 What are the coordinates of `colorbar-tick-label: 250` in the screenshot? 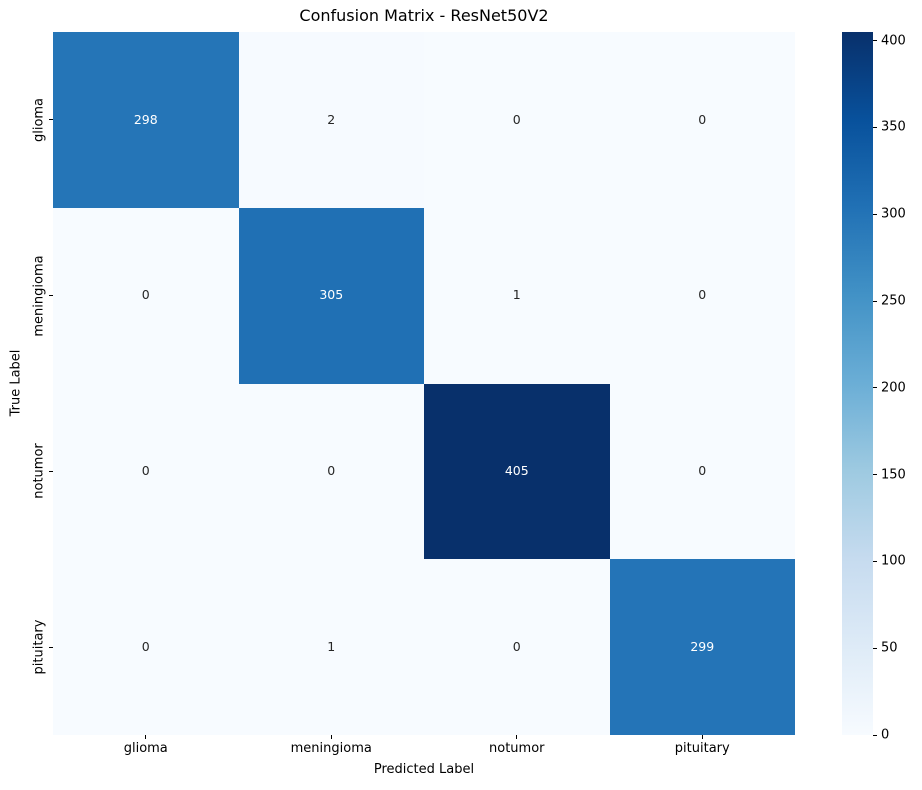 It's located at (893, 301).